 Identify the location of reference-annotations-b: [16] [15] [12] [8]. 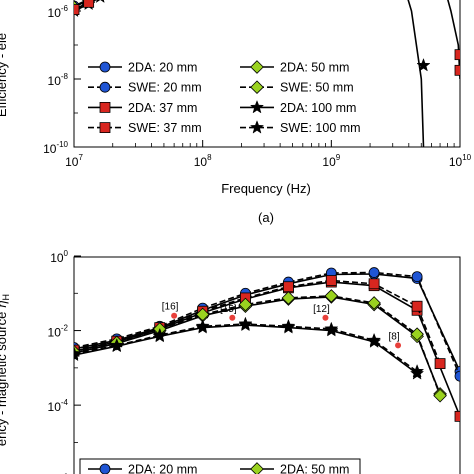
(282, 325).